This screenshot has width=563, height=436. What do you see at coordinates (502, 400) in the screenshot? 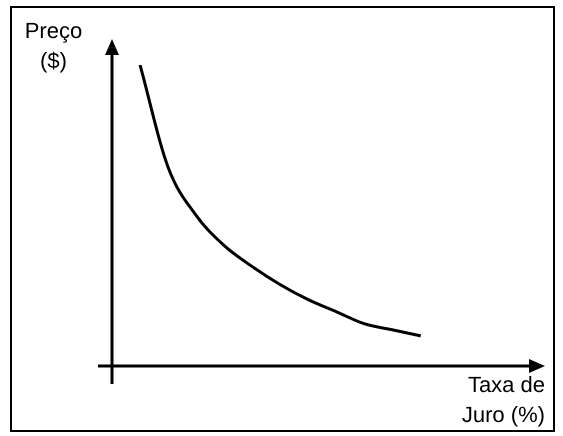
I see `x-axis-title: Taxa de Juro (%)` at bounding box center [502, 400].